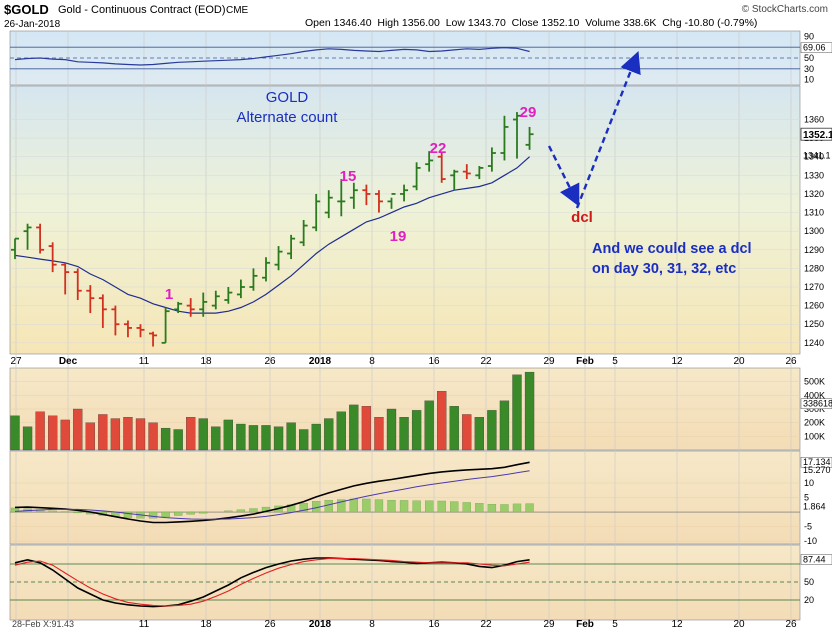 The image size is (832, 628). Describe the element at coordinates (677, 361) in the screenshot. I see `date-tick-label: 12` at that location.